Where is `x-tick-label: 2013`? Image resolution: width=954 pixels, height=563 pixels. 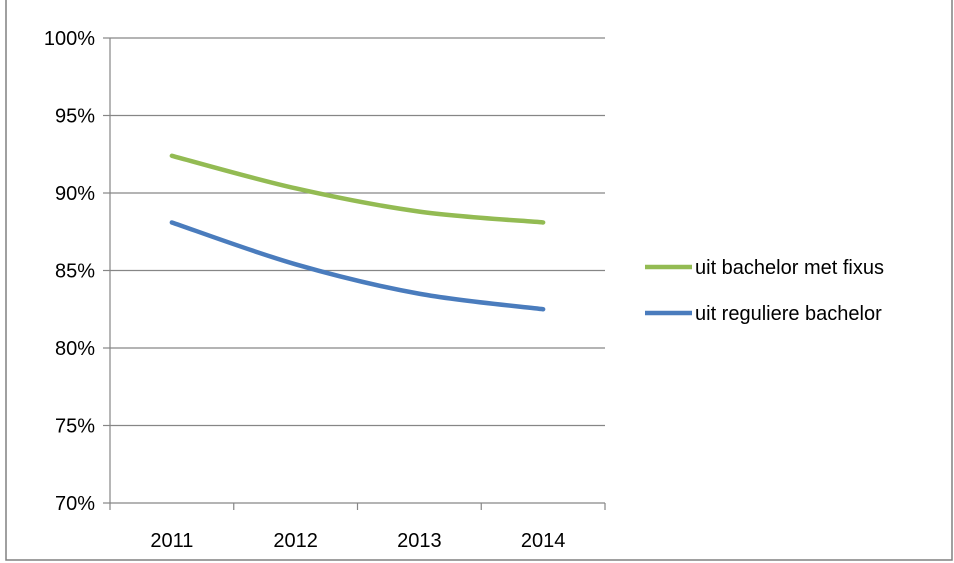
x-tick-label: 2013 is located at coordinates (419, 541).